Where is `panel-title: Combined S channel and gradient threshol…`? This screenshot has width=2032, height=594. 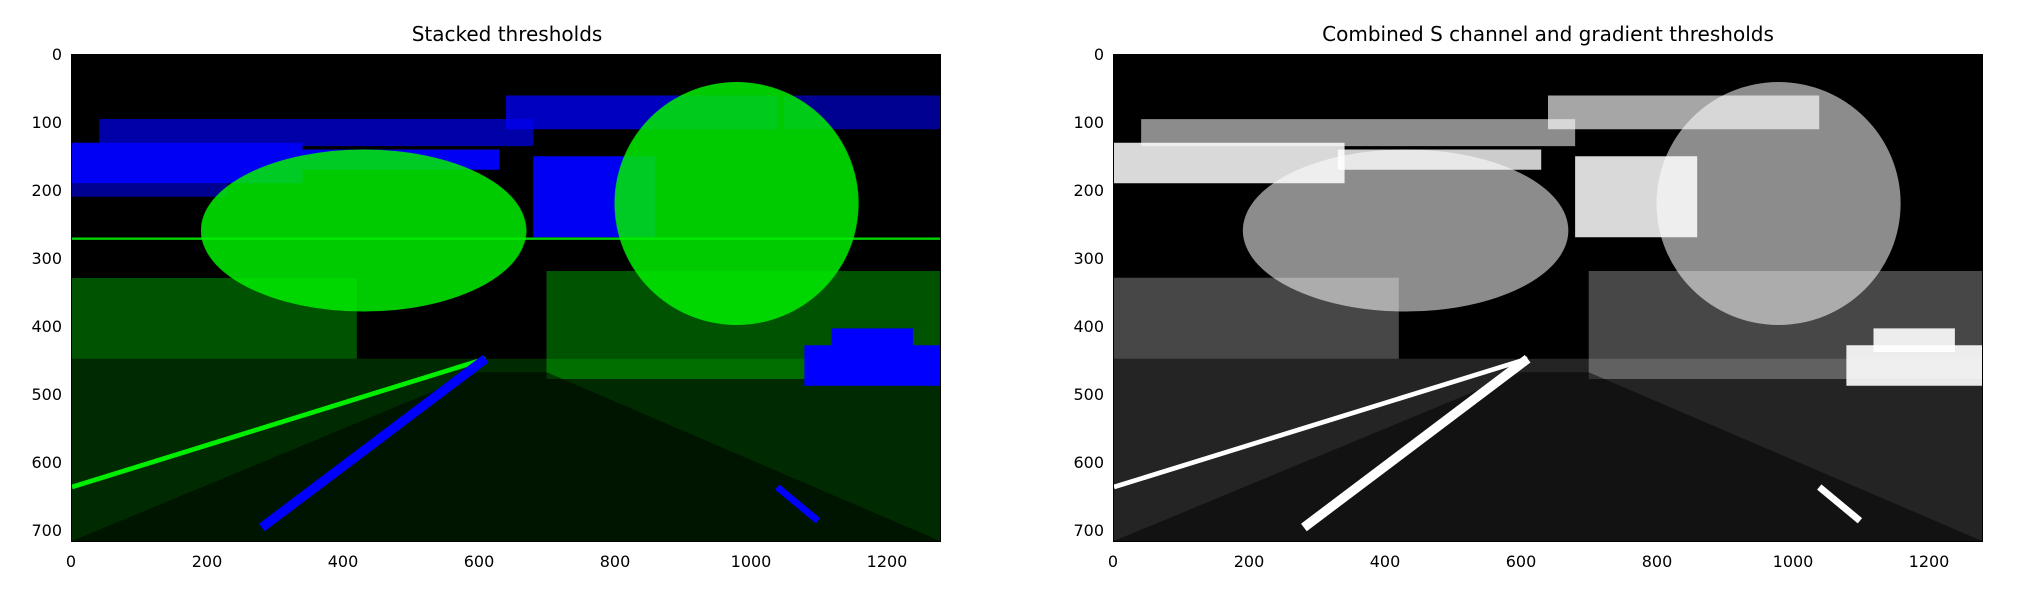 panel-title: Combined S channel and gradient threshol… is located at coordinates (1548, 34).